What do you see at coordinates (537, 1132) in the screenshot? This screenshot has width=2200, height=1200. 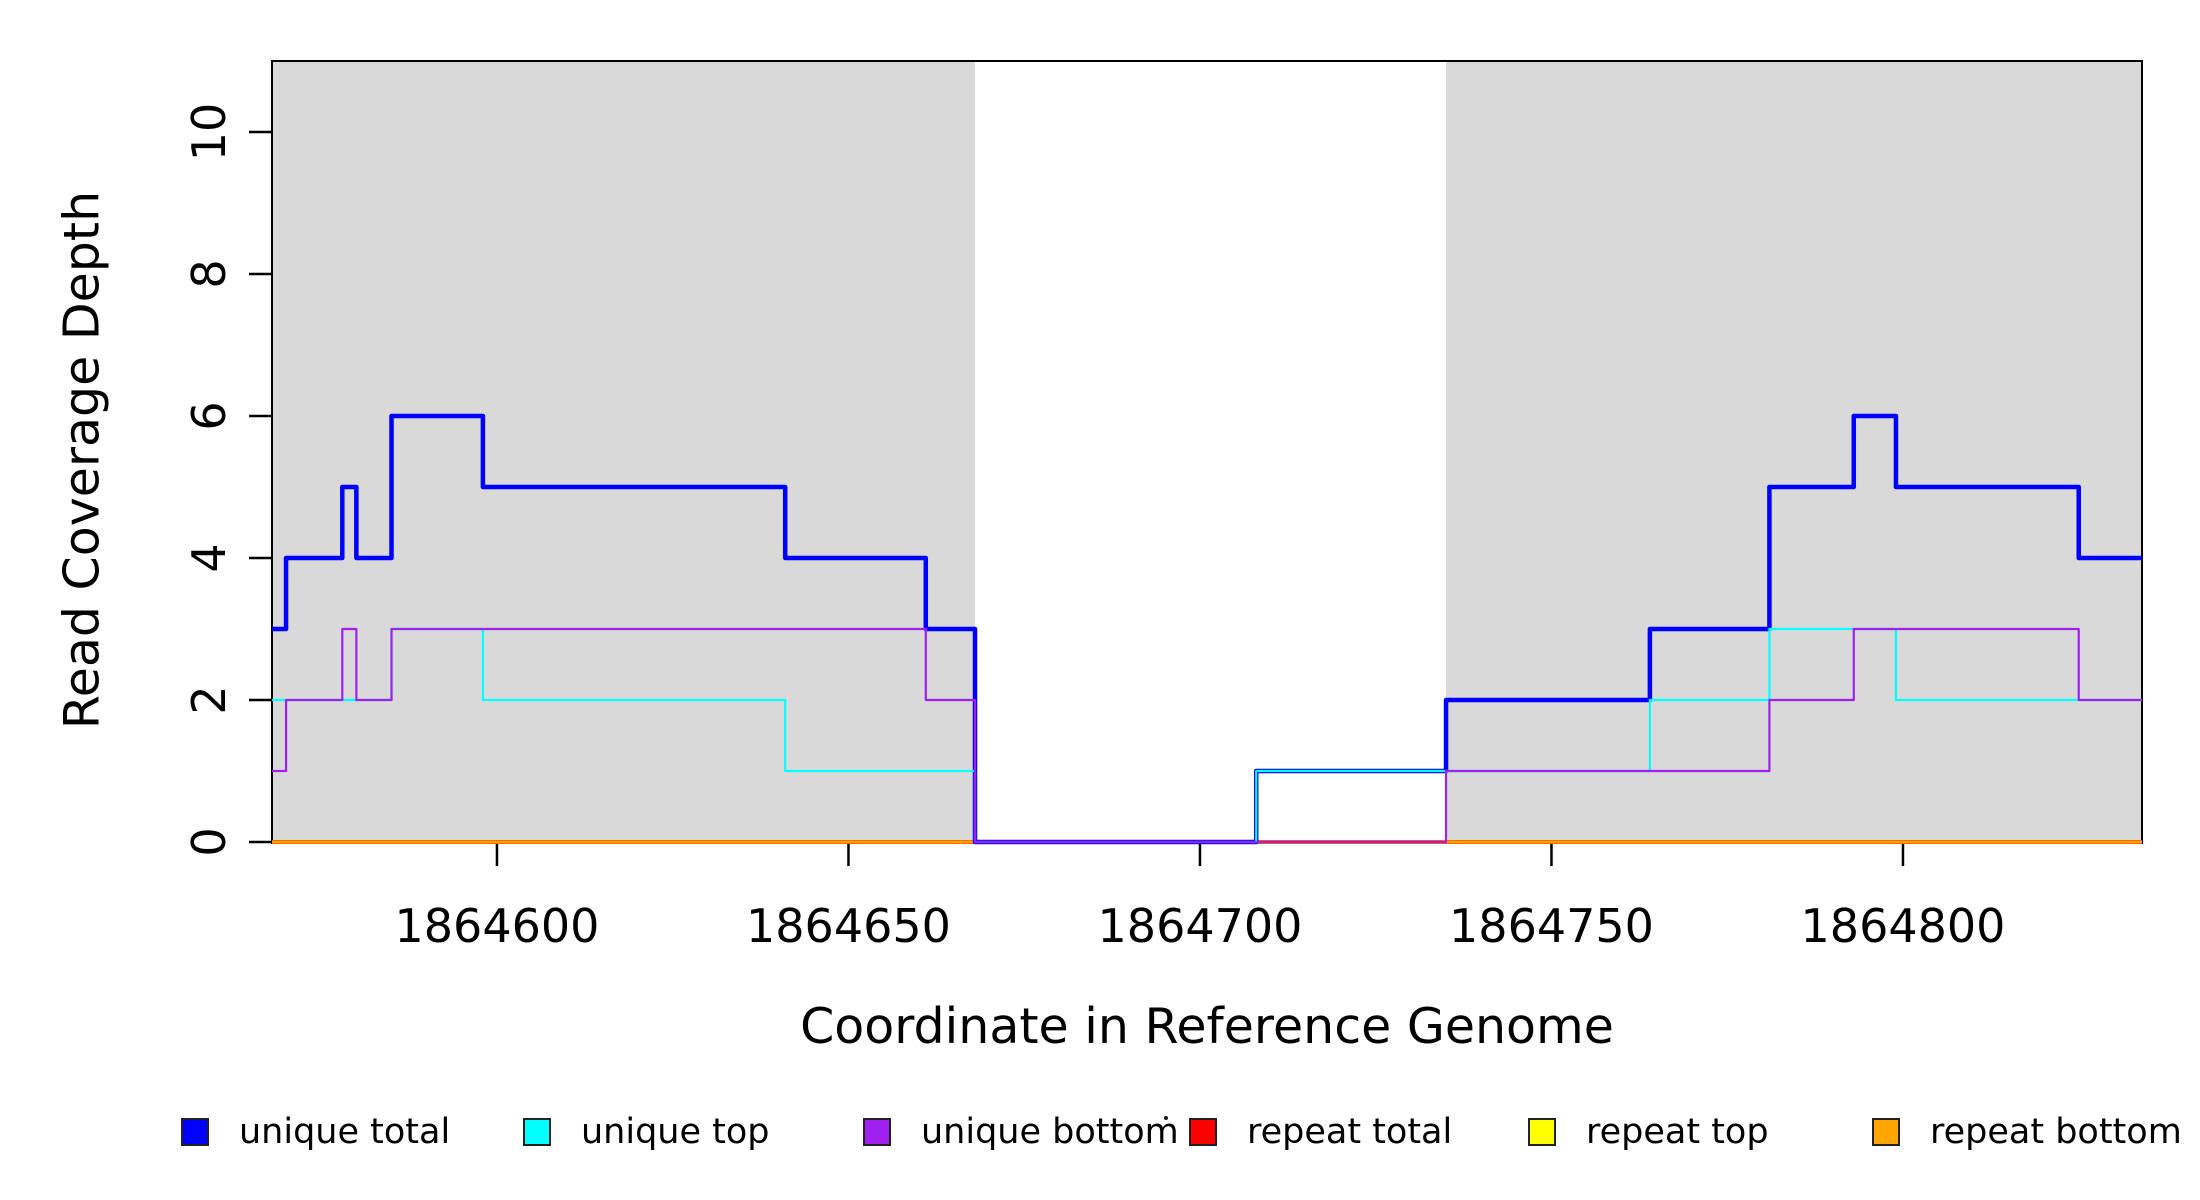 I see `legend-swatch-unique-top` at bounding box center [537, 1132].